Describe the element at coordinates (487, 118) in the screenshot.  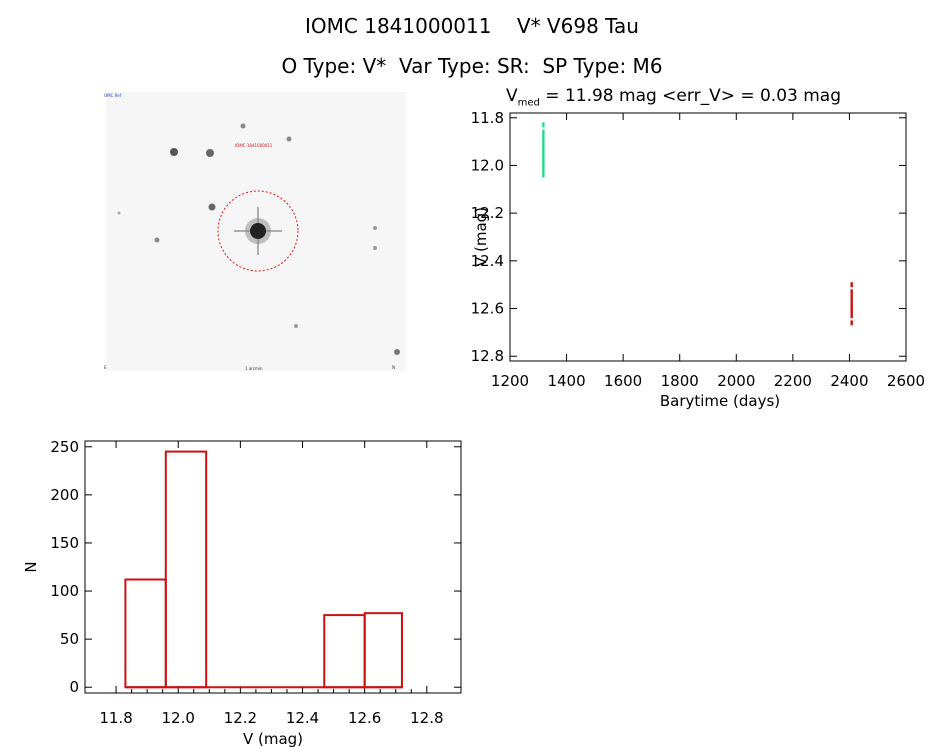
I see `lightcurve-y-tick-label: 11.8` at that location.